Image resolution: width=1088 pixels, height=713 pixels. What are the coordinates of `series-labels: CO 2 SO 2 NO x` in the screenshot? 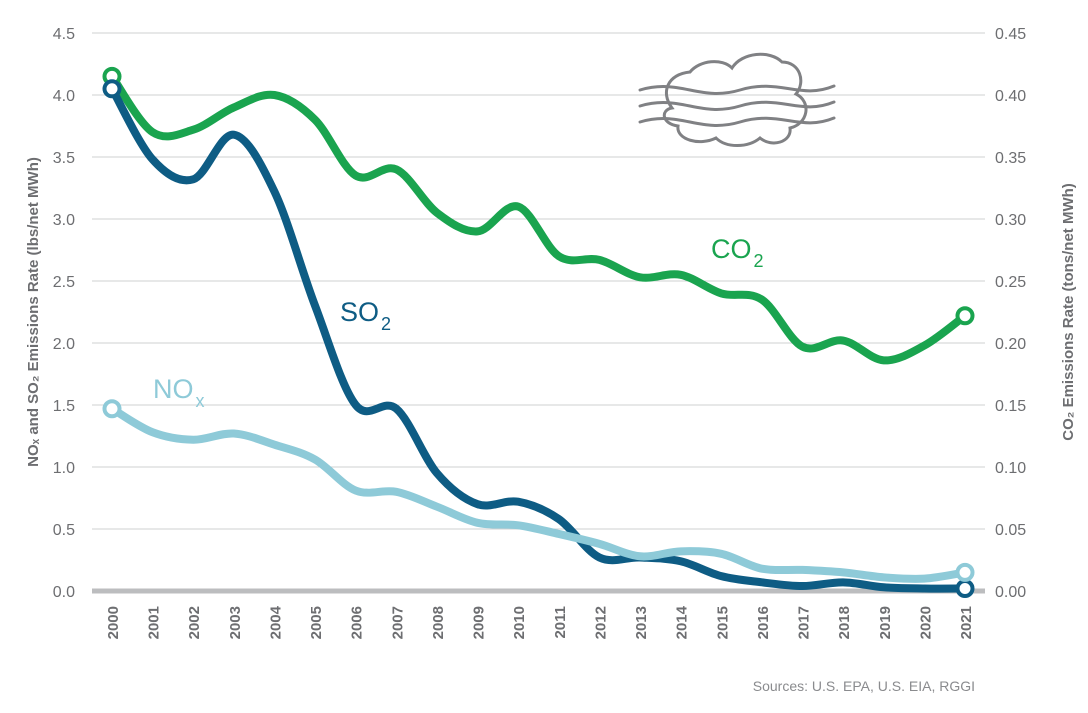 It's located at (458, 322).